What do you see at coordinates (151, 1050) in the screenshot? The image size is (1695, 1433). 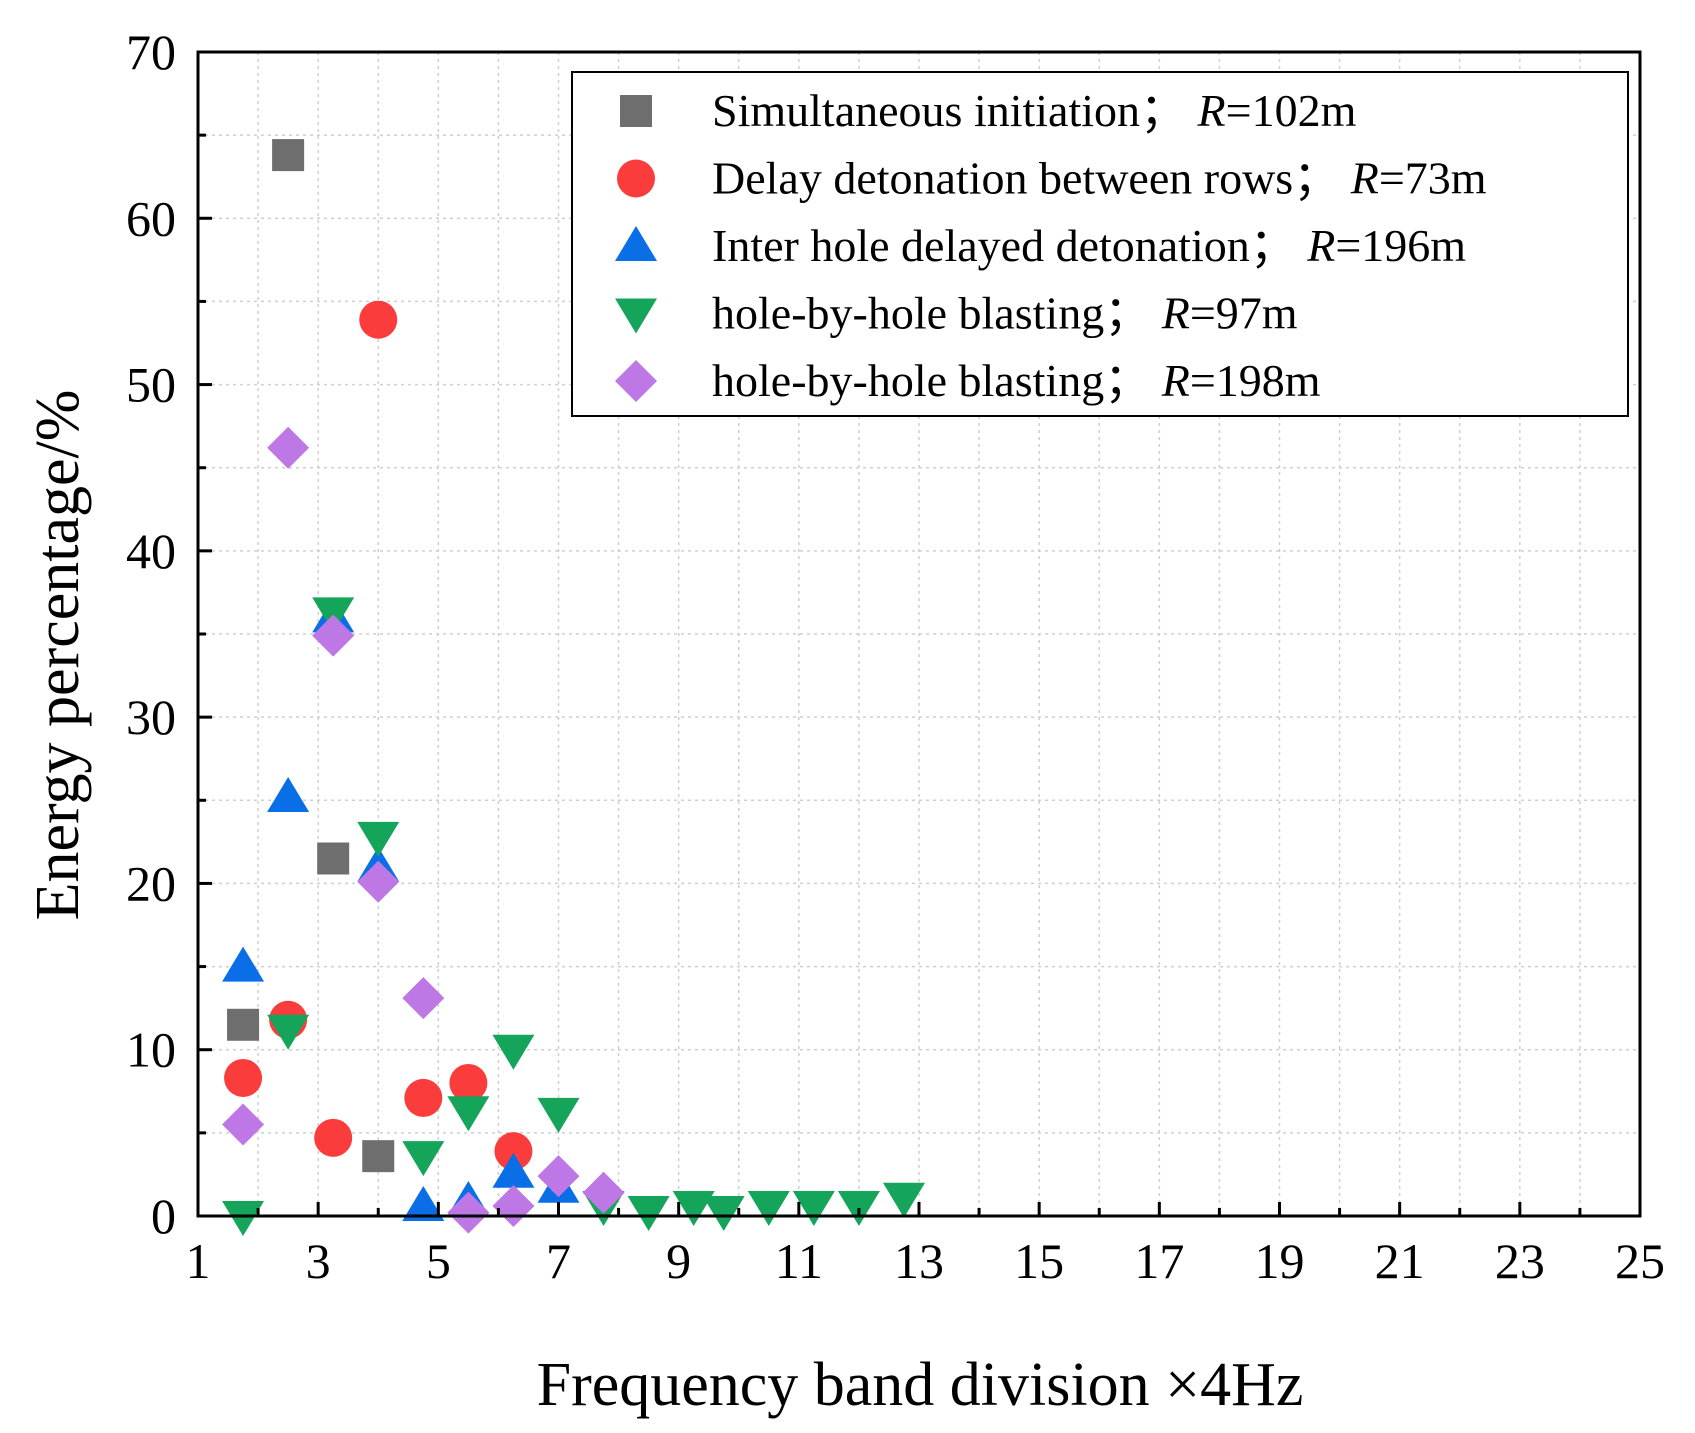 I see `y-tick-label: 10` at bounding box center [151, 1050].